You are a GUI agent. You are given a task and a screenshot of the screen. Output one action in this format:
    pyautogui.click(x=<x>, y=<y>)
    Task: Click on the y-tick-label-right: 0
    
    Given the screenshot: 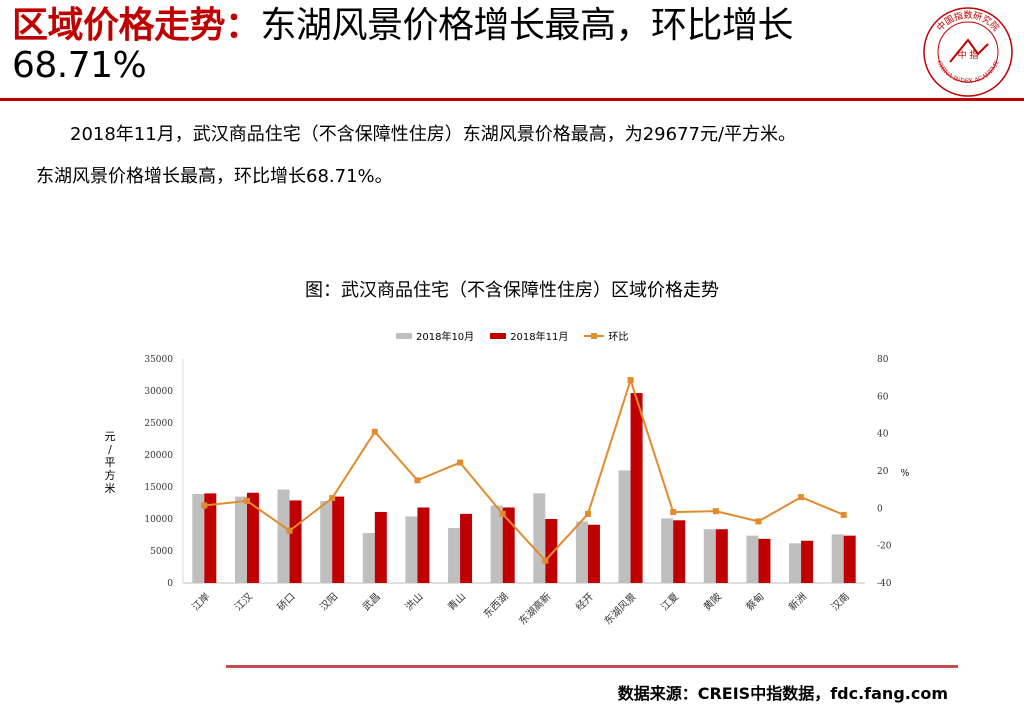 What is the action you would take?
    pyautogui.click(x=880, y=509)
    